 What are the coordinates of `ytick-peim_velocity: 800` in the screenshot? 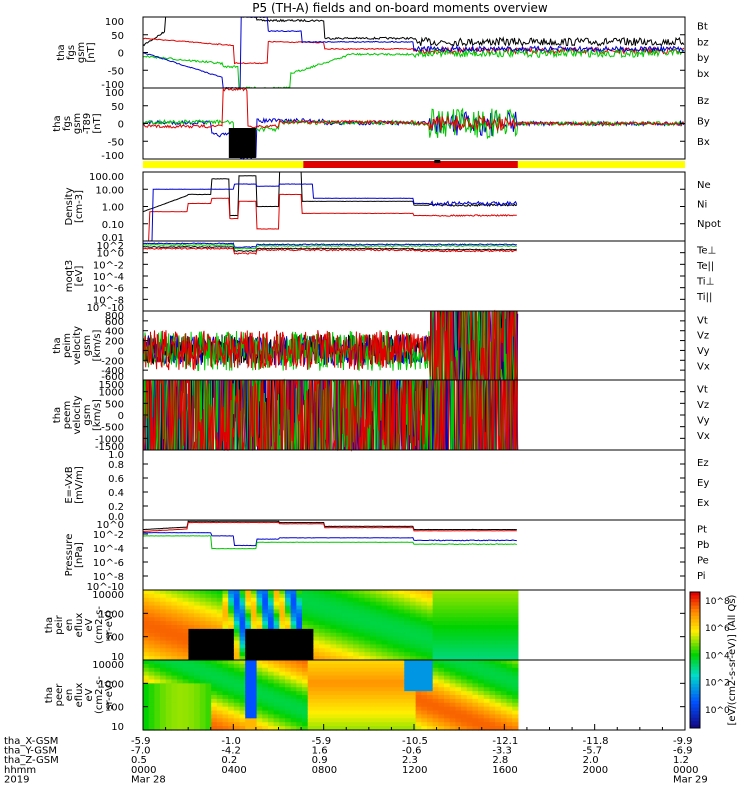 It's located at (114, 316).